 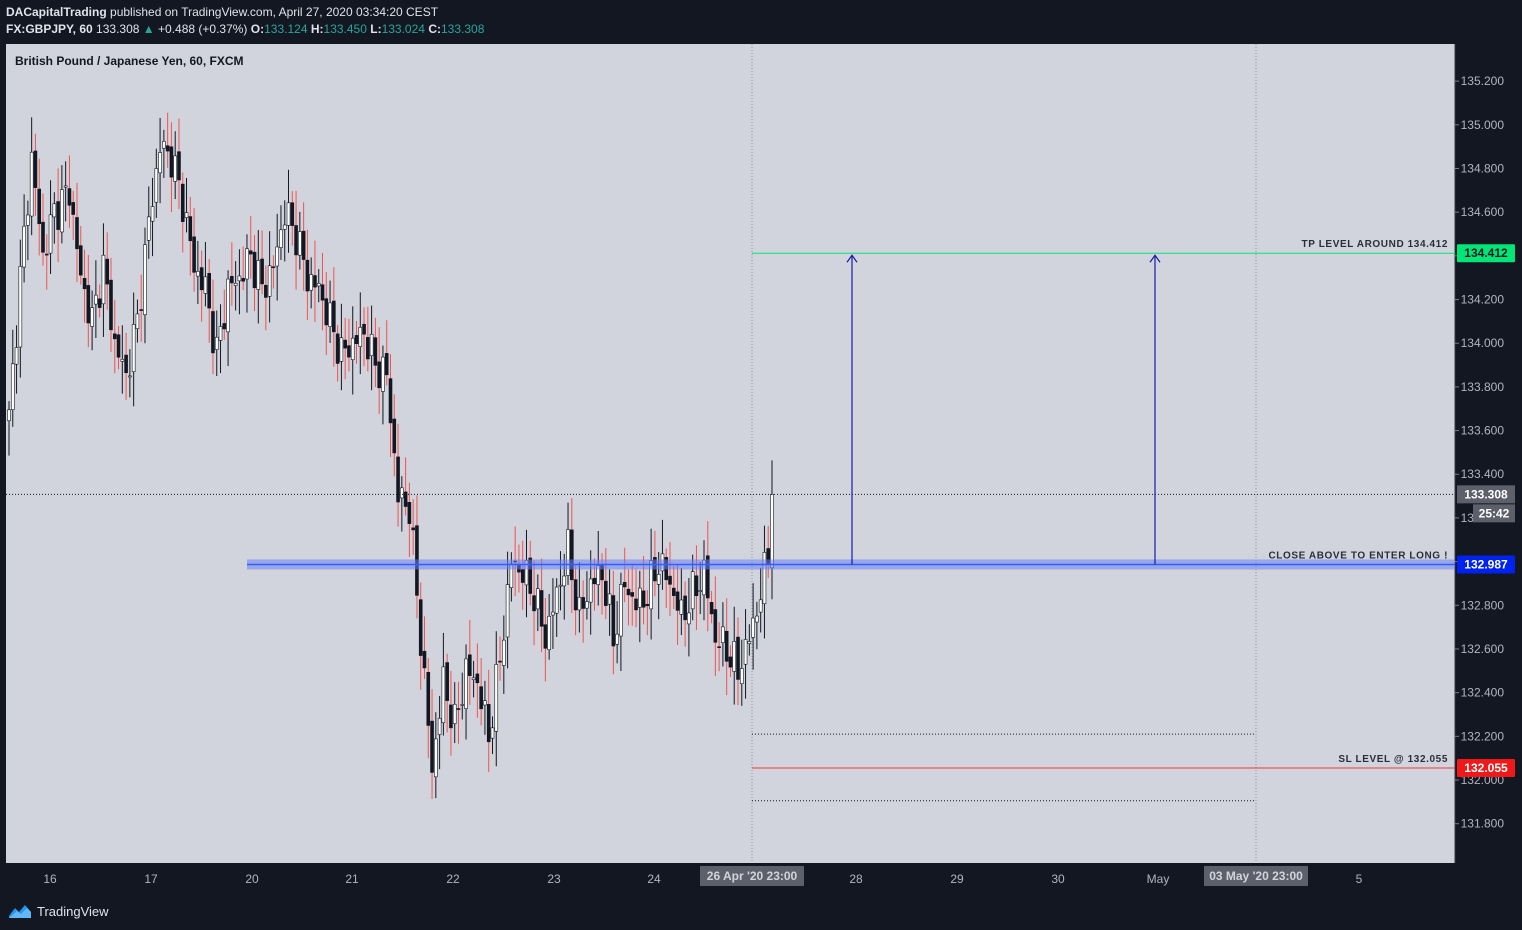 I want to click on x-tick-label: 20, so click(x=252, y=879).